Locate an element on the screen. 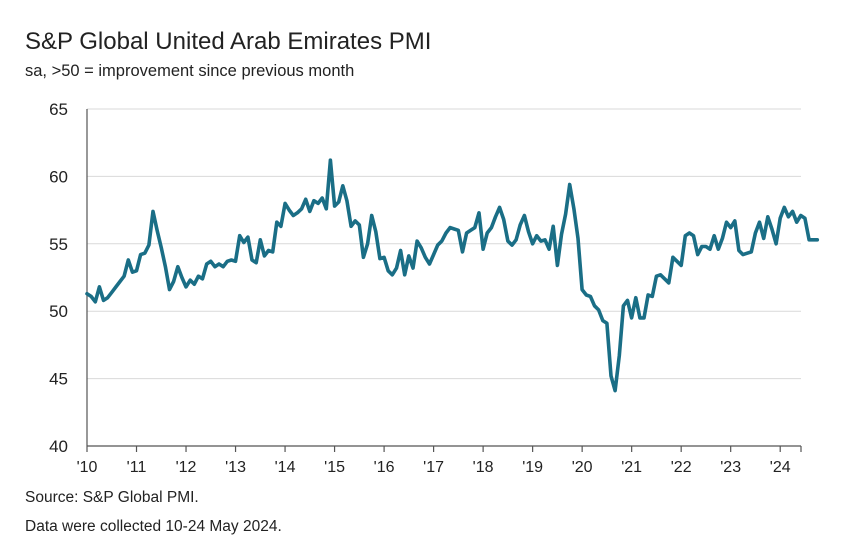  y-tick-label: 55 is located at coordinates (58, 244).